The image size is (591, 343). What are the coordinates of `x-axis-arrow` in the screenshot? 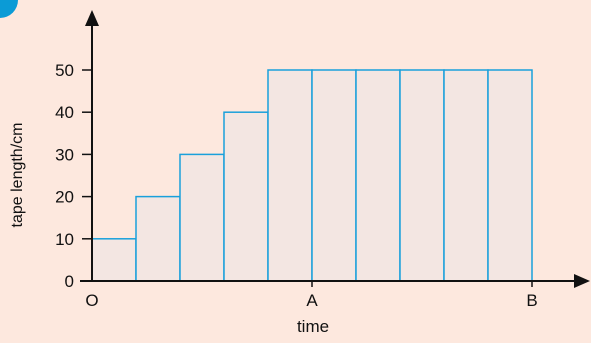 It's located at (582, 281).